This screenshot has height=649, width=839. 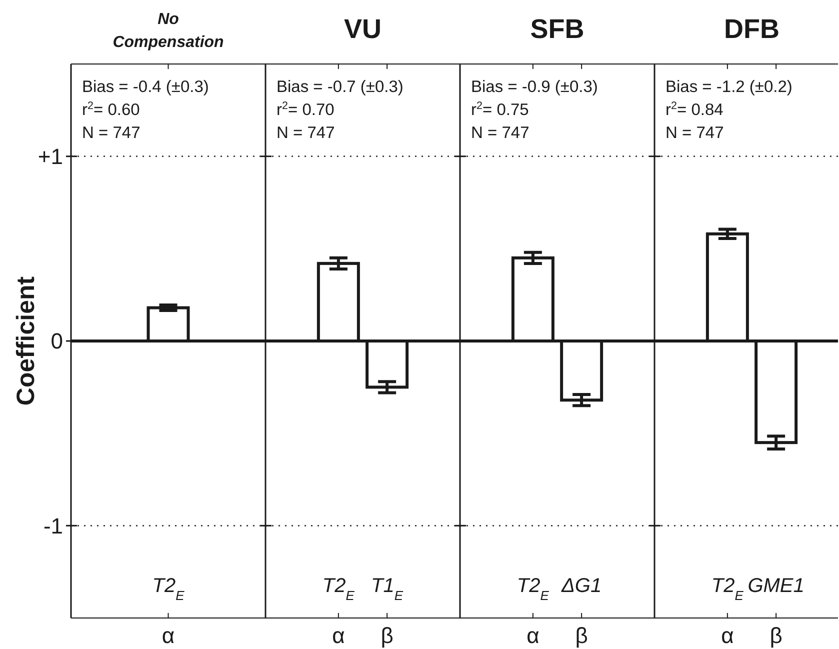 What do you see at coordinates (581, 586) in the screenshot?
I see `annotation: ΔG1` at bounding box center [581, 586].